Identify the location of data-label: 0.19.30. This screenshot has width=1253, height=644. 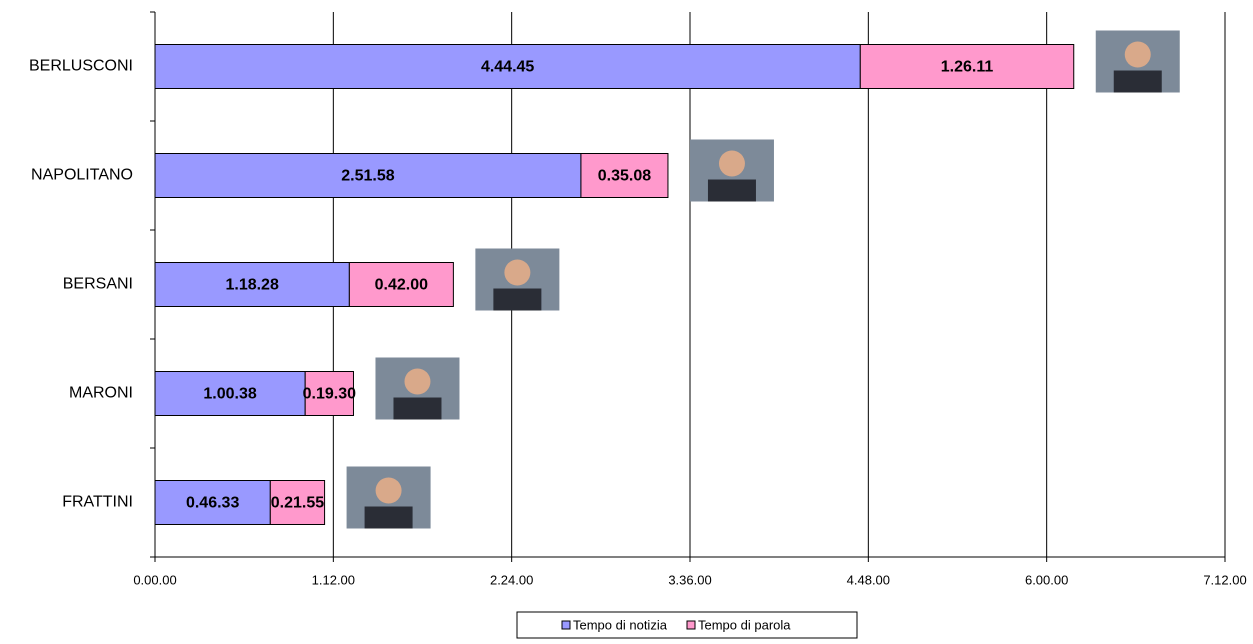
(329, 394).